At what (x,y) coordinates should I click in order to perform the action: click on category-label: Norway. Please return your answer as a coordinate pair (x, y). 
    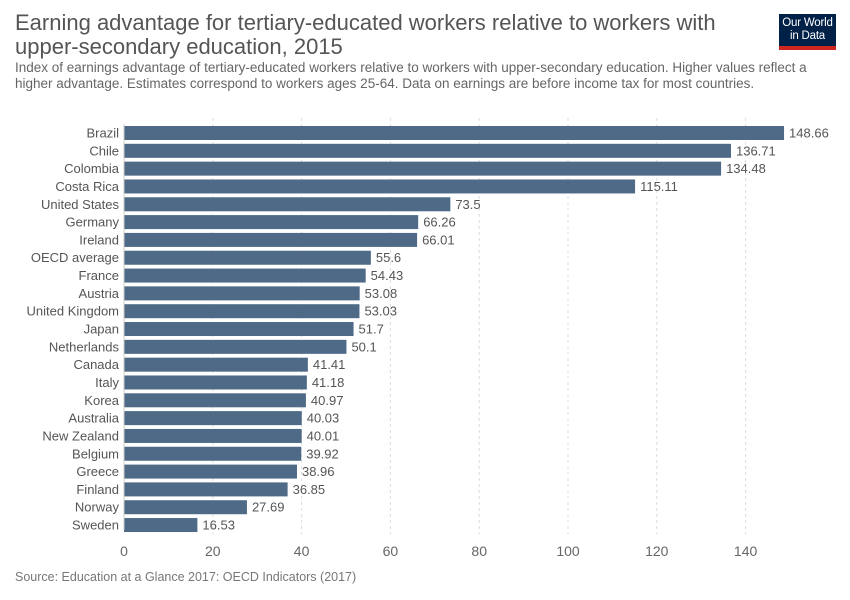
    Looking at the image, I should click on (97, 507).